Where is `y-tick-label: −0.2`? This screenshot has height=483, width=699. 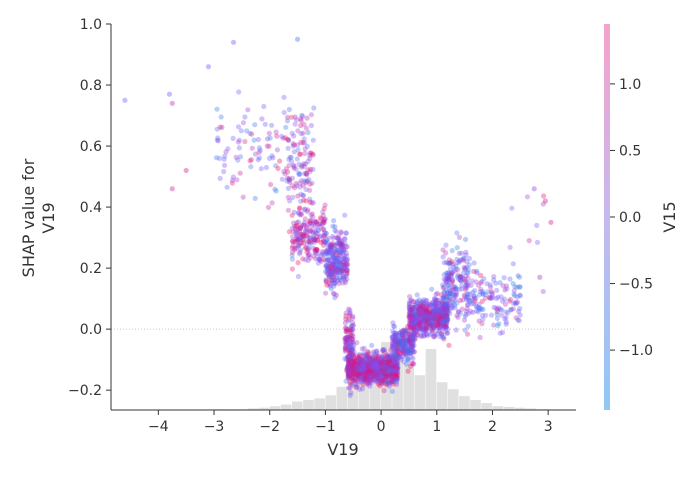
y-tick-label: −0.2 is located at coordinates (85, 391).